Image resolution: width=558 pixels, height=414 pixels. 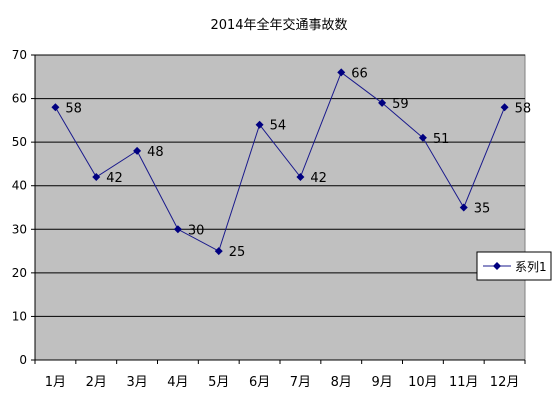 I want to click on y-tick-label: 70, so click(x=19, y=55).